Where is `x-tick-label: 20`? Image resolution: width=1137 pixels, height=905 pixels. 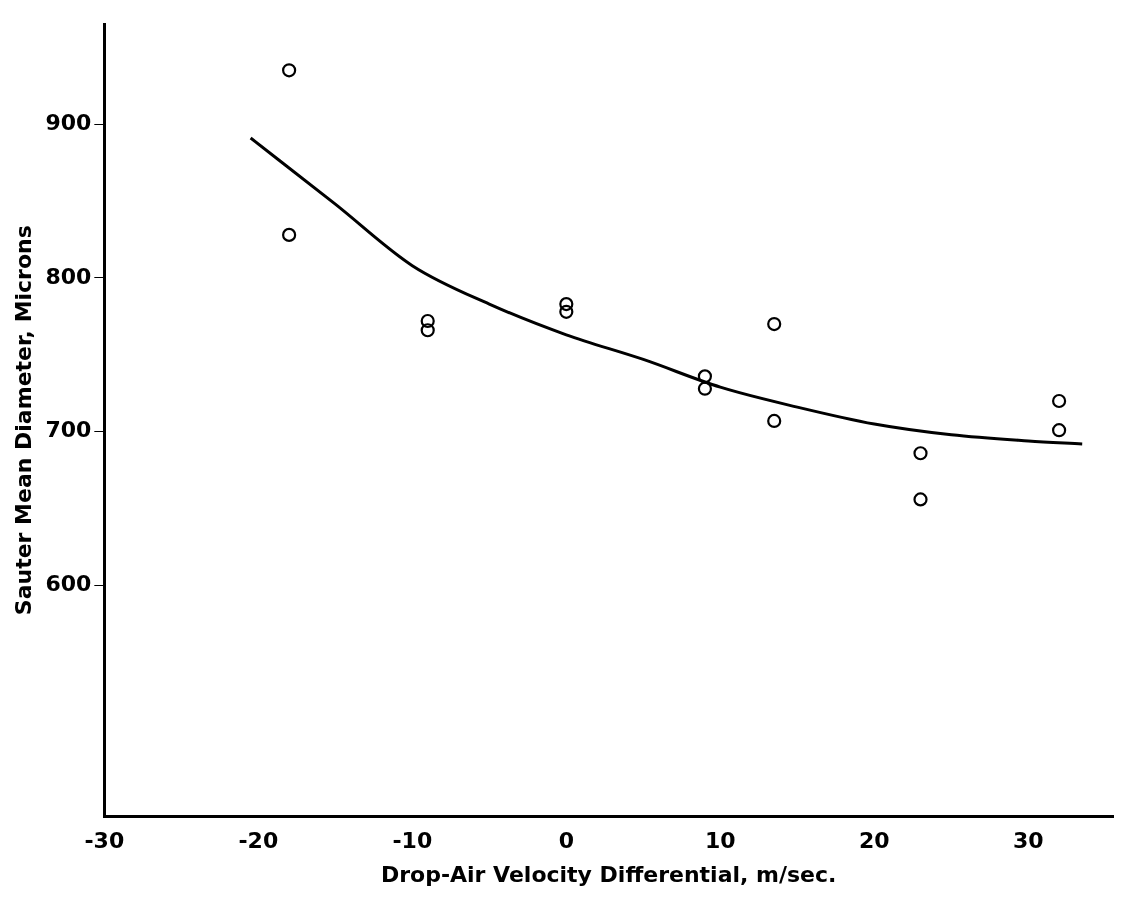 x-tick-label: 20 is located at coordinates (874, 841).